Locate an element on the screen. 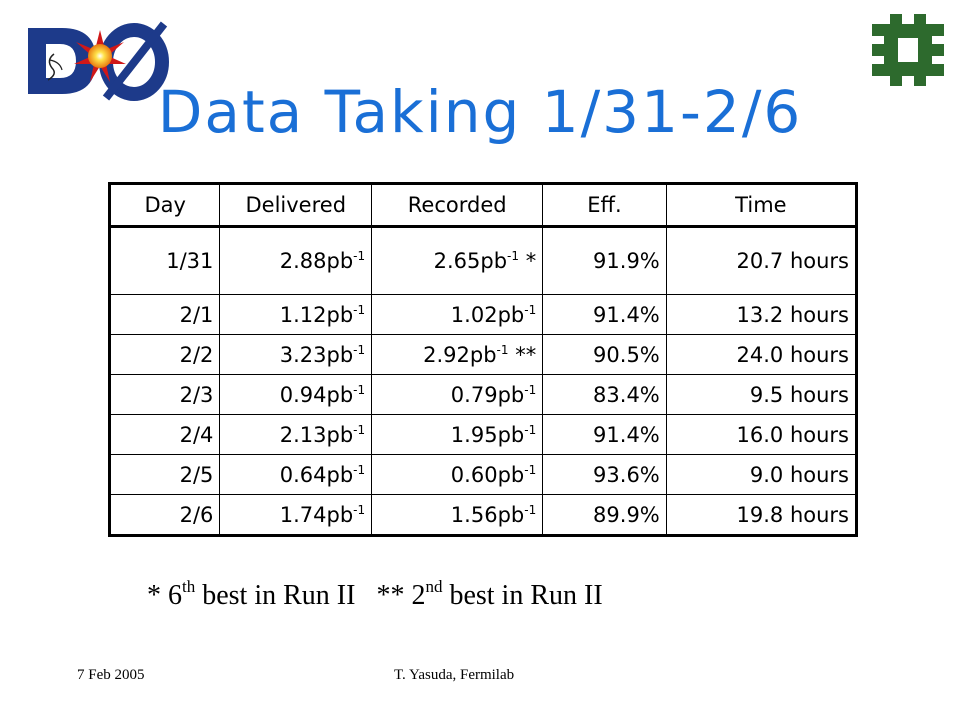 Image resolution: width=960 pixels, height=720 pixels. cell-delivered: 0.64pb-1 is located at coordinates (296, 474).